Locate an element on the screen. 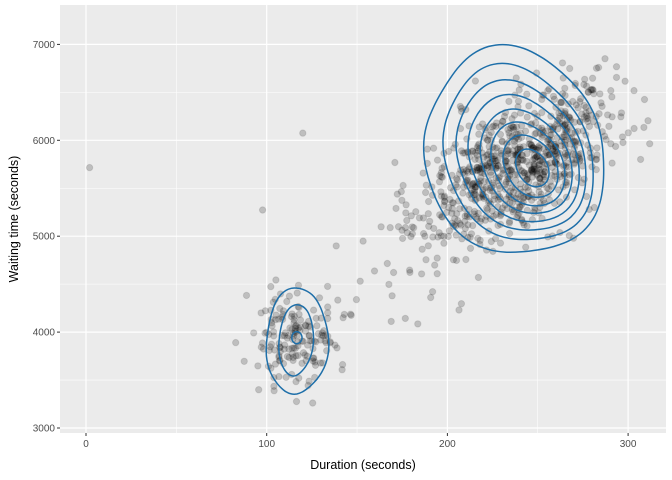 The image size is (672, 480). x-tick-label: 200 is located at coordinates (447, 444).